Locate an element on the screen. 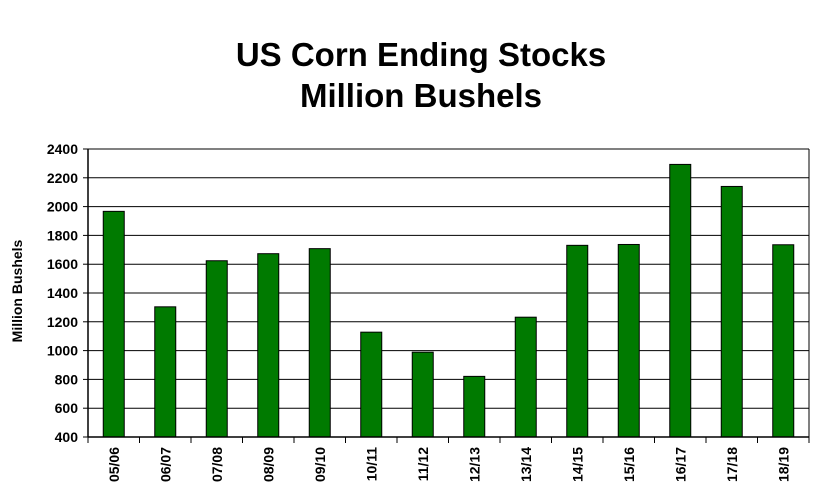 The width and height of the screenshot is (820, 497). y-axis-label: Million Bushels is located at coordinates (17, 290).